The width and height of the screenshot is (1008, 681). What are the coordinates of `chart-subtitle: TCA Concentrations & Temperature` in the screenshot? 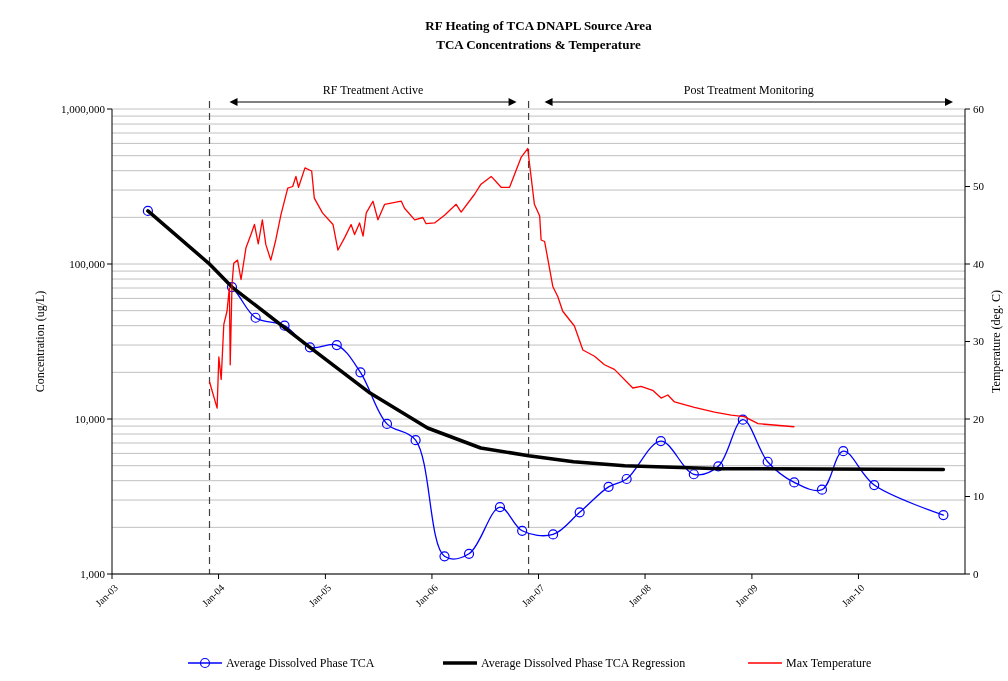 It's located at (538, 44).